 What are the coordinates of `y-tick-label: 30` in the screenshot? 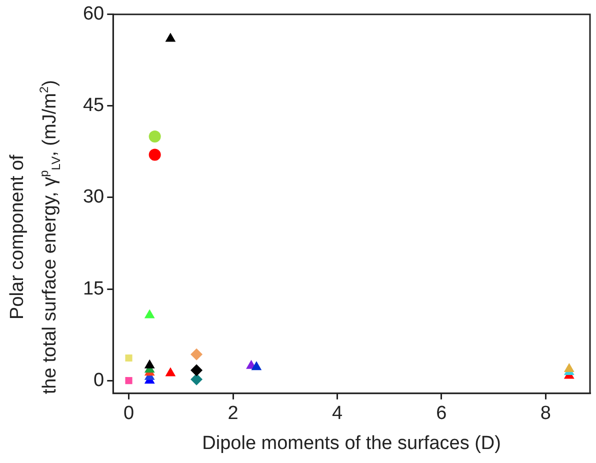 It's located at (93, 197).